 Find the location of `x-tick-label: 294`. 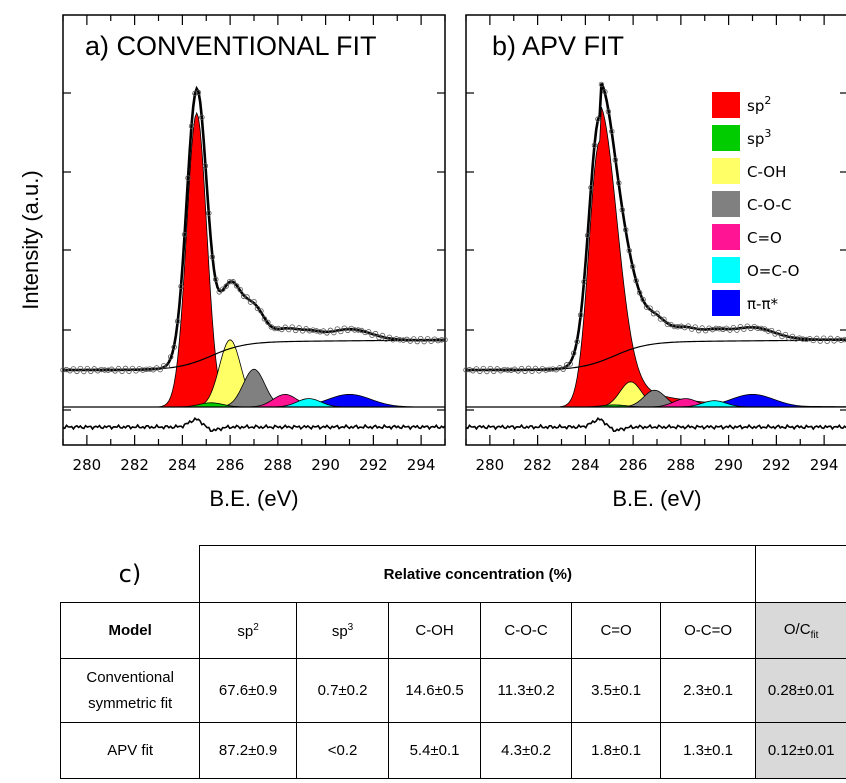

x-tick-label: 294 is located at coordinates (824, 465).